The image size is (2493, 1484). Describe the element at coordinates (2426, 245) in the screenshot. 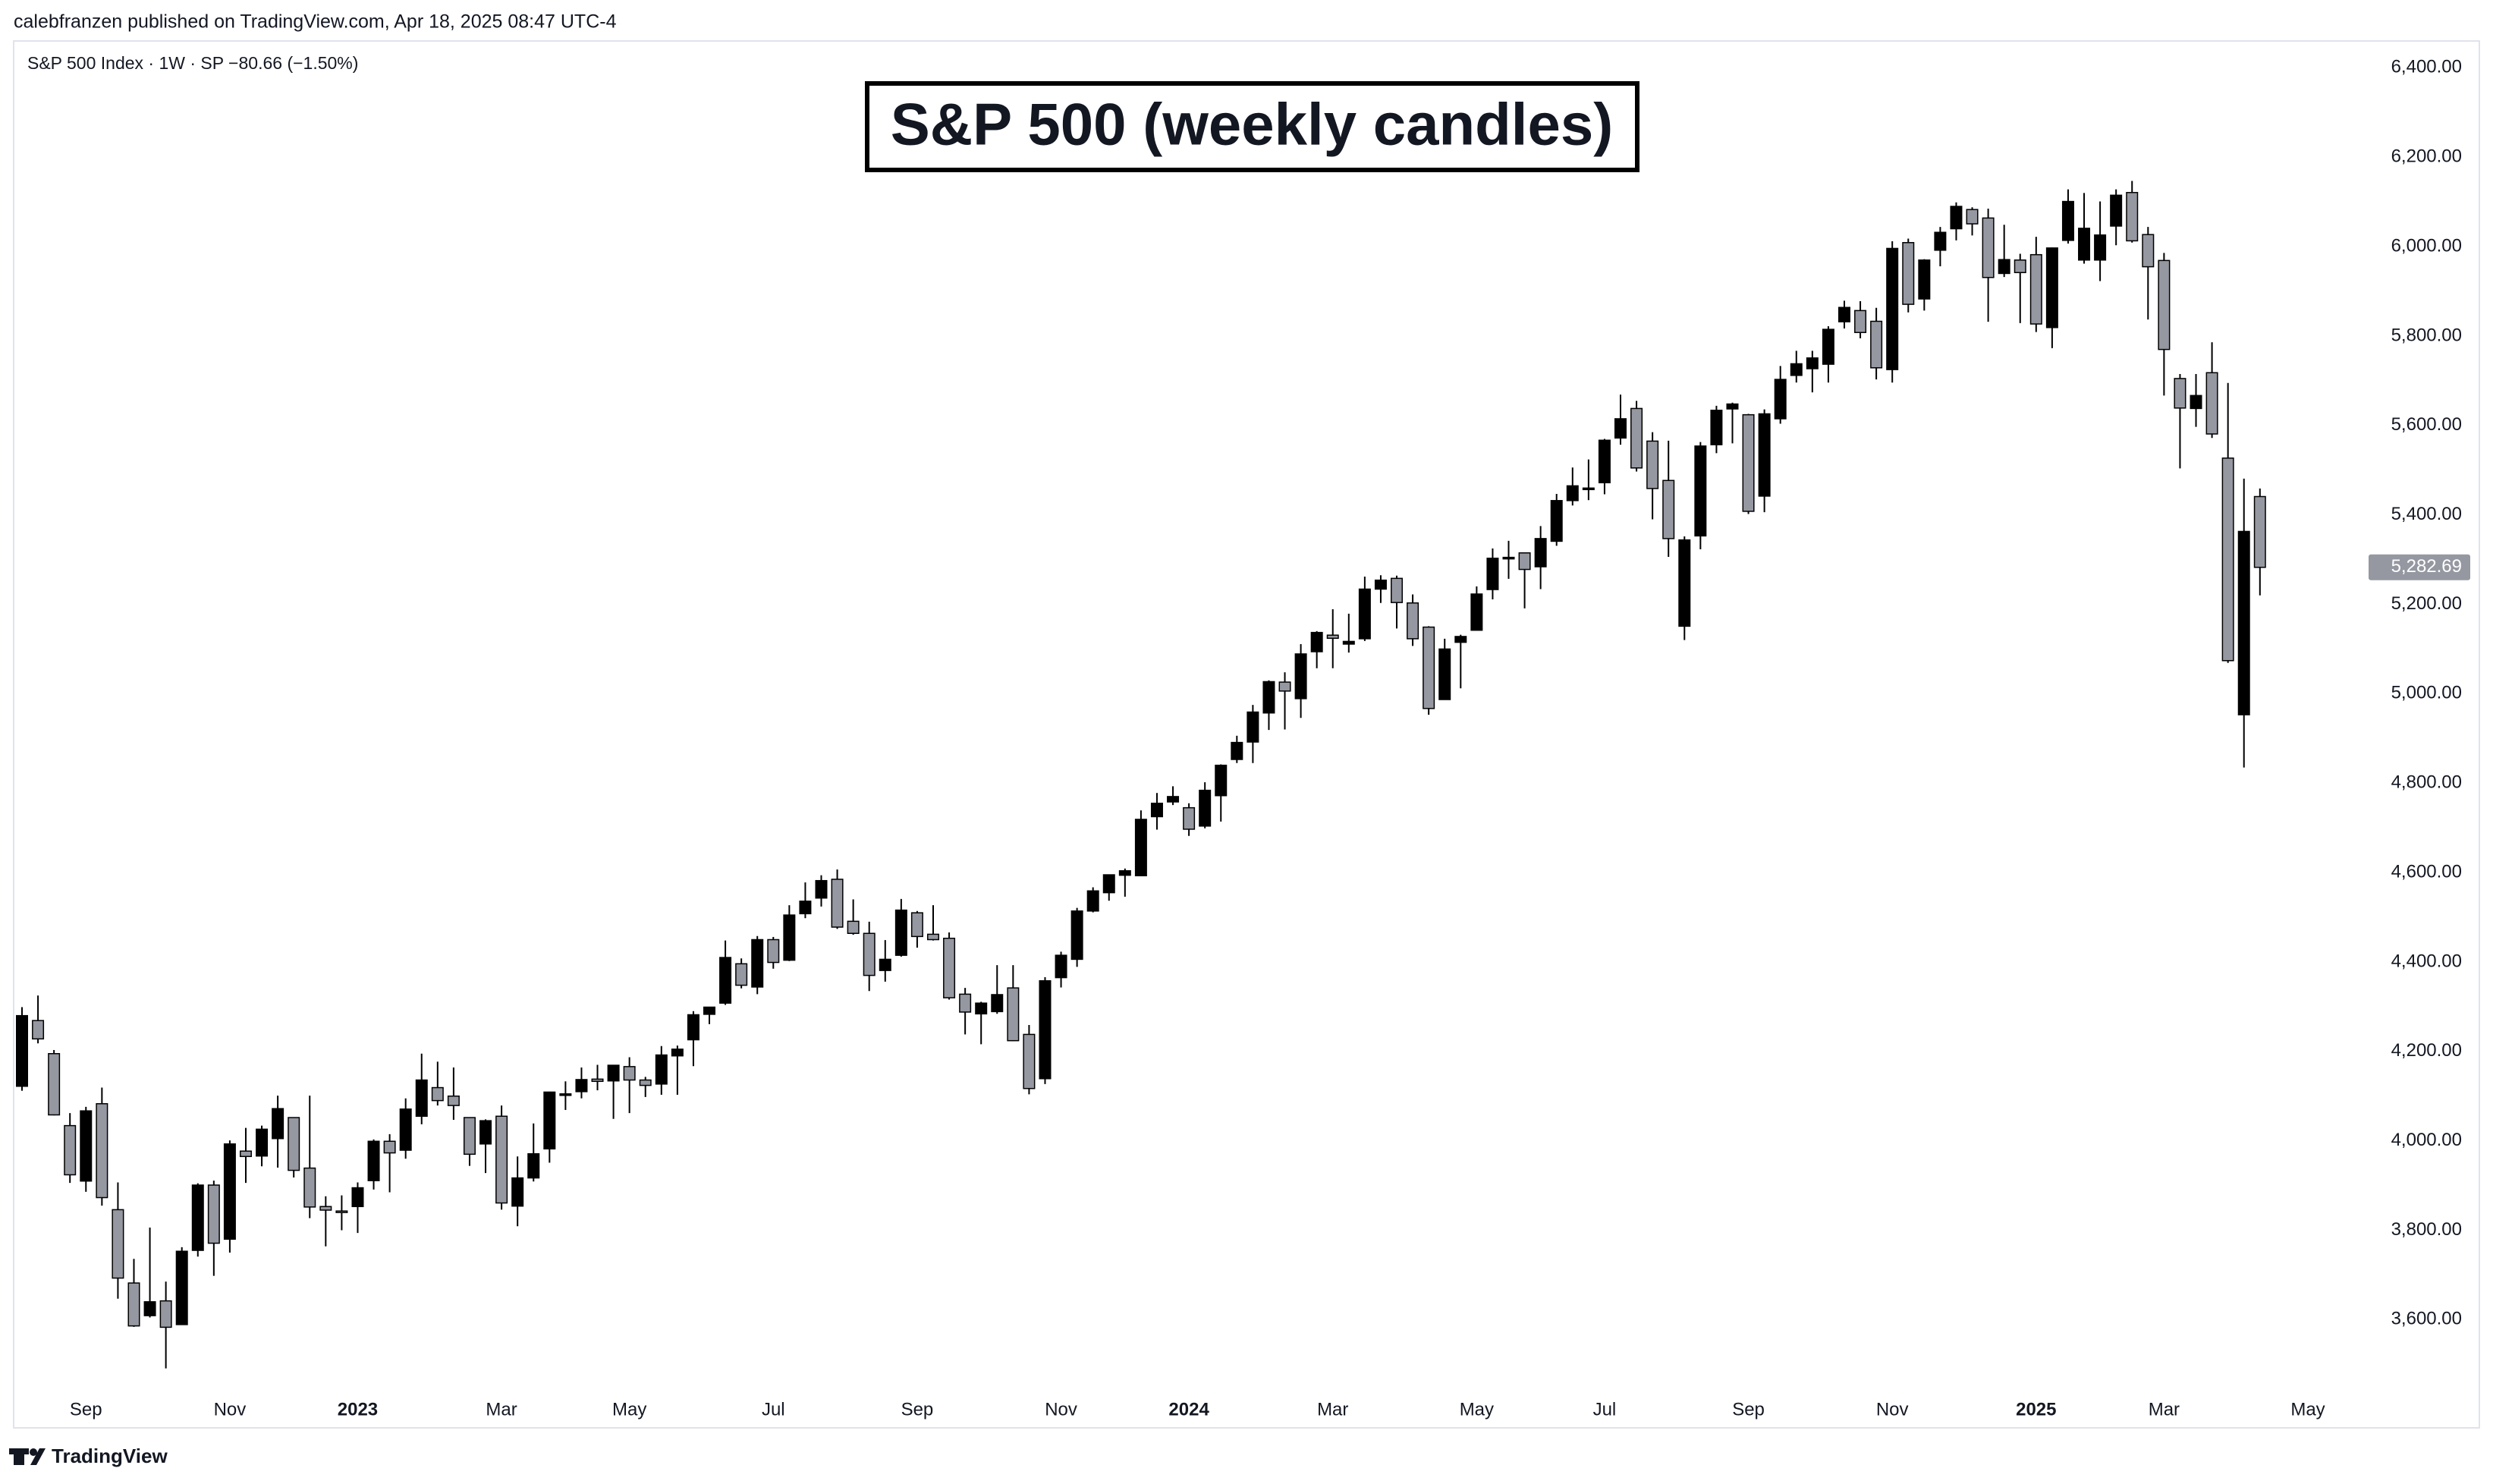

I see `y-tick-label: 6,000.00` at that location.